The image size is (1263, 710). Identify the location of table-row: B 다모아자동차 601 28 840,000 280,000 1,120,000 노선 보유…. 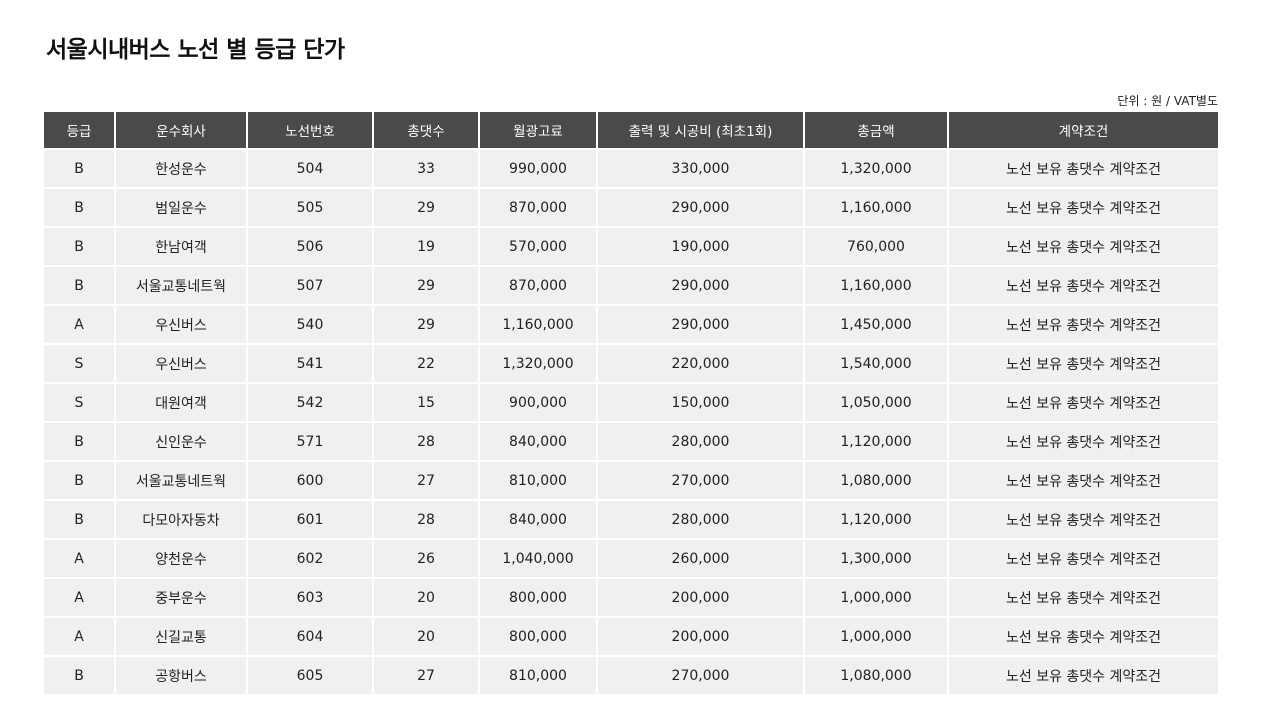
(631, 519).